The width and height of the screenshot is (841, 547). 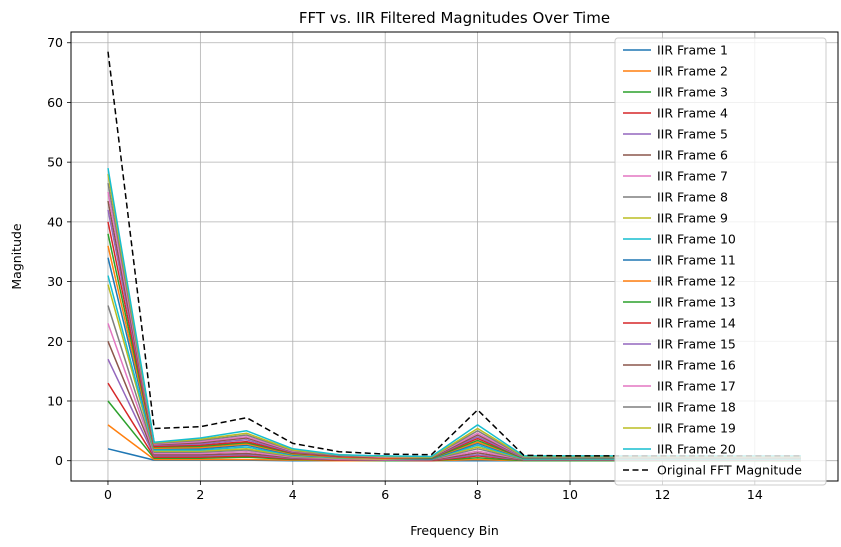 What do you see at coordinates (692, 50) in the screenshot?
I see `legend-label: IIR Frame 1` at bounding box center [692, 50].